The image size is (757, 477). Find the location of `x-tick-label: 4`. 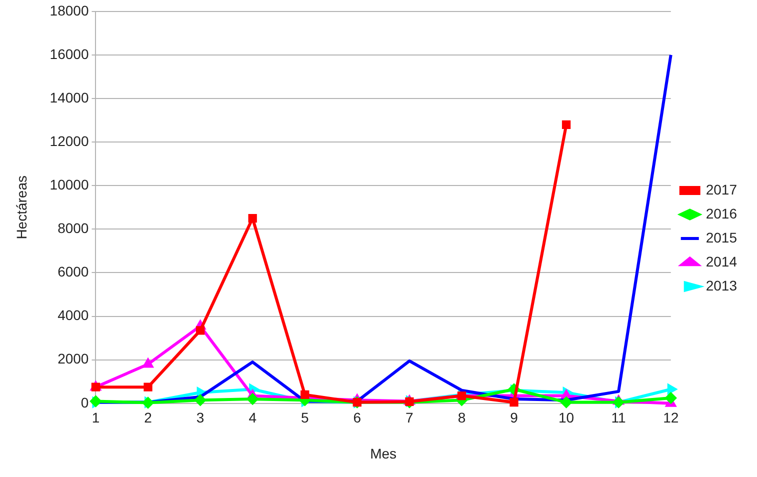

x-tick-label: 4 is located at coordinates (252, 418).